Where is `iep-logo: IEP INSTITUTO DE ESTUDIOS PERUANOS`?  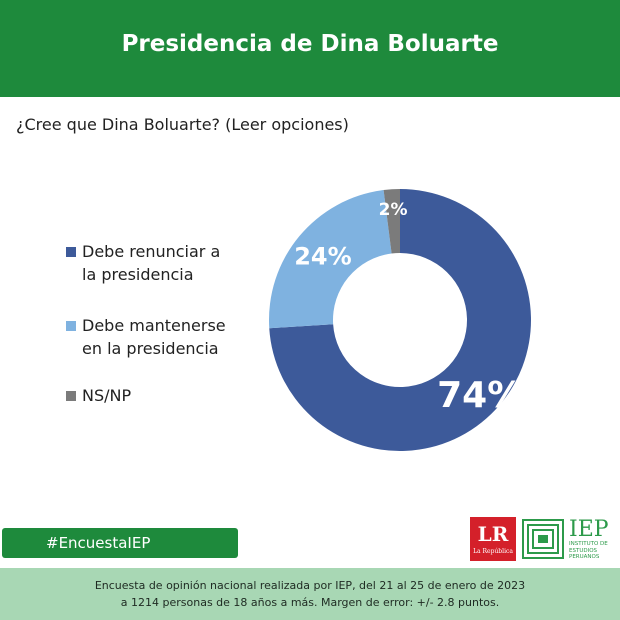
iep-logo: IEP INSTITUTO DE ESTUDIOS PERUANOS is located at coordinates (569, 539).